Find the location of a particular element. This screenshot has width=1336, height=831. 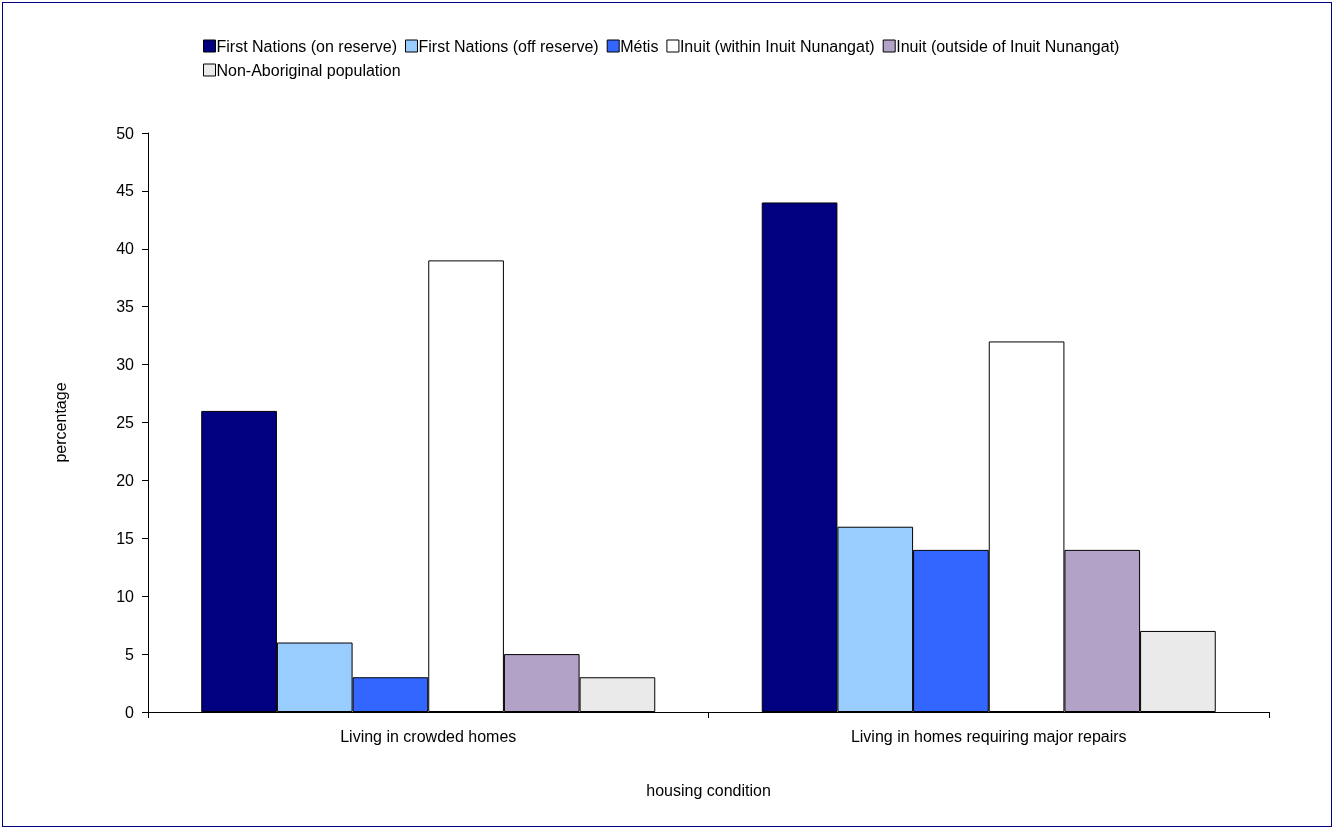

x-axis-title: housing condition is located at coordinates (708, 790).